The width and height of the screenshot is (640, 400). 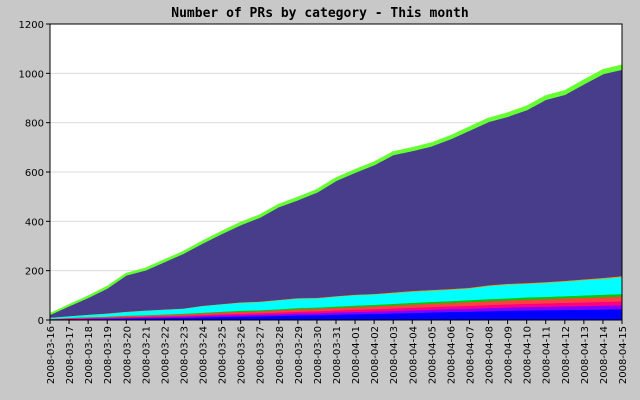 I want to click on x-tick-label: 2008-04-15, so click(x=623, y=355).